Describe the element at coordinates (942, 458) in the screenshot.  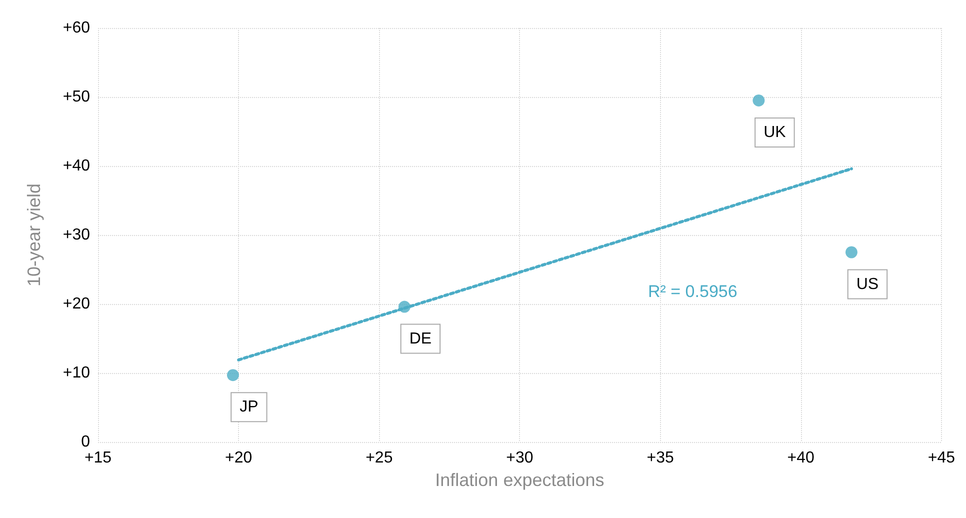
I see `x-tick-label: +45` at that location.